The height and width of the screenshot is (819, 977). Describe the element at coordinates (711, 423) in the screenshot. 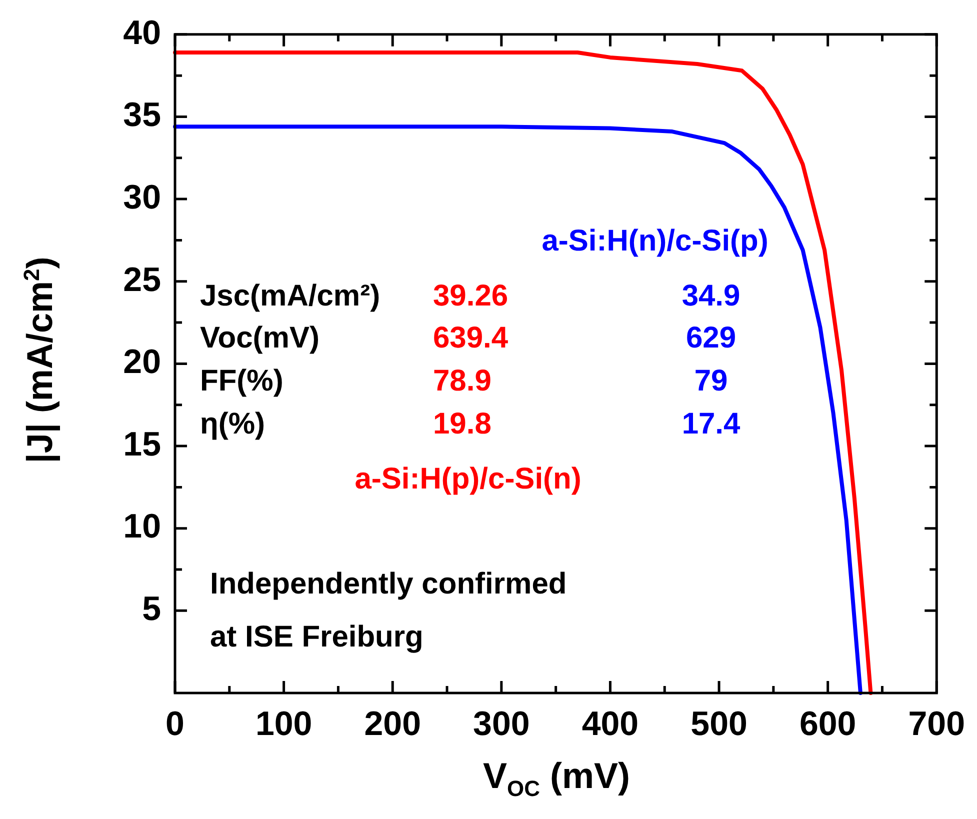

I see `annotation: 17.4` at that location.